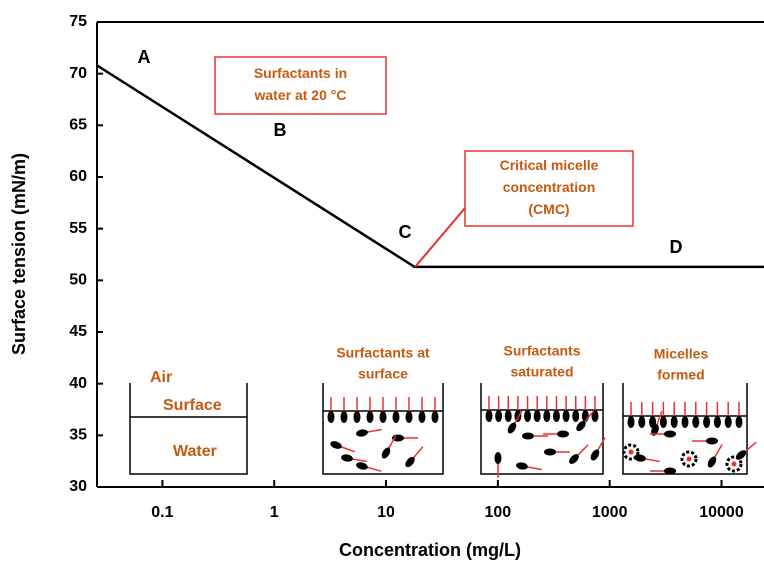 The height and width of the screenshot is (565, 764). Describe the element at coordinates (676, 247) in the screenshot. I see `point-label: D` at that location.